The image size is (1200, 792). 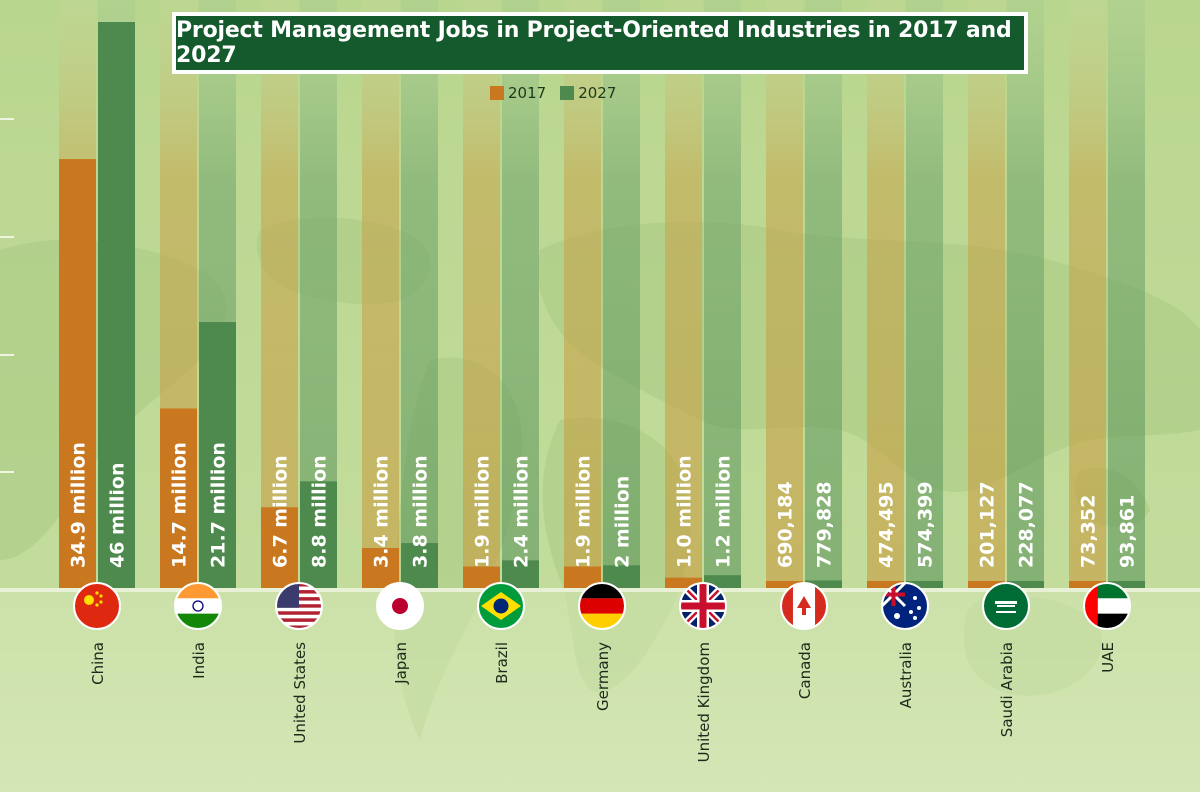 I want to click on bar-2027-united-states, so click(x=318, y=535).